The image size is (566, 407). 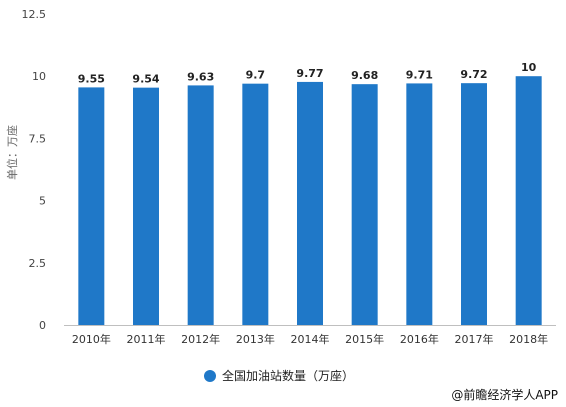 What do you see at coordinates (200, 339) in the screenshot?
I see `x-tick-label: 2012年` at bounding box center [200, 339].